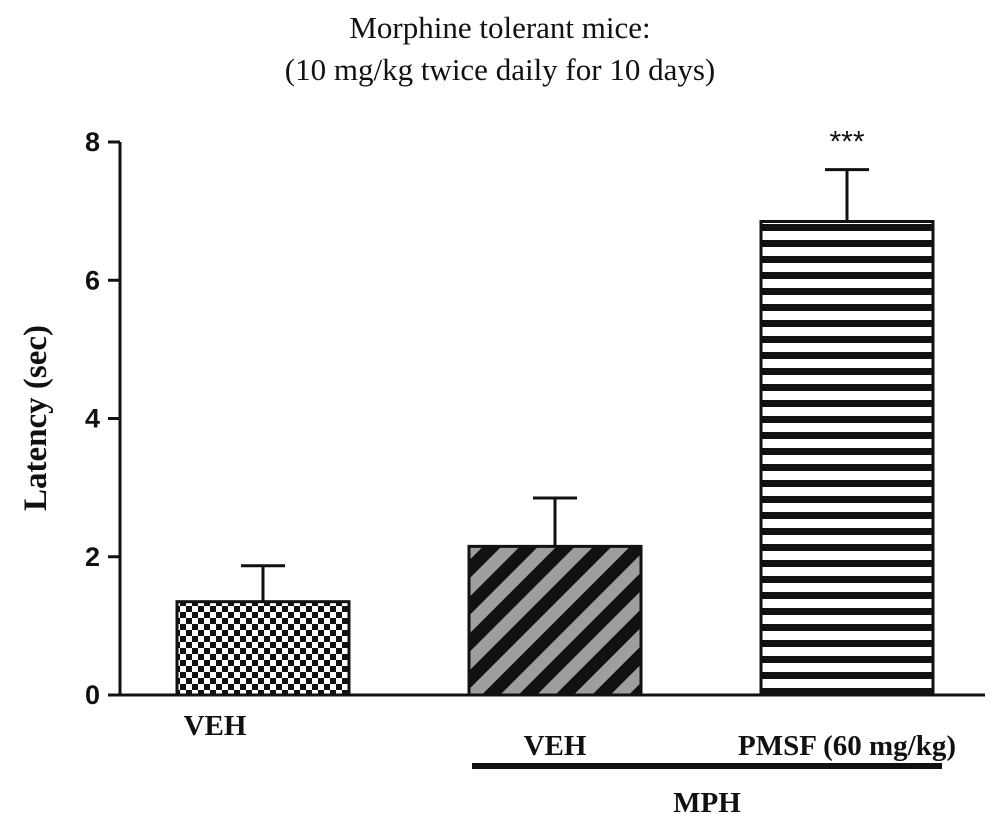 This screenshot has height=823, width=1000. What do you see at coordinates (500, 69) in the screenshot?
I see `chart-subtitle: (10 mg/kg twice daily for 10 days)` at bounding box center [500, 69].